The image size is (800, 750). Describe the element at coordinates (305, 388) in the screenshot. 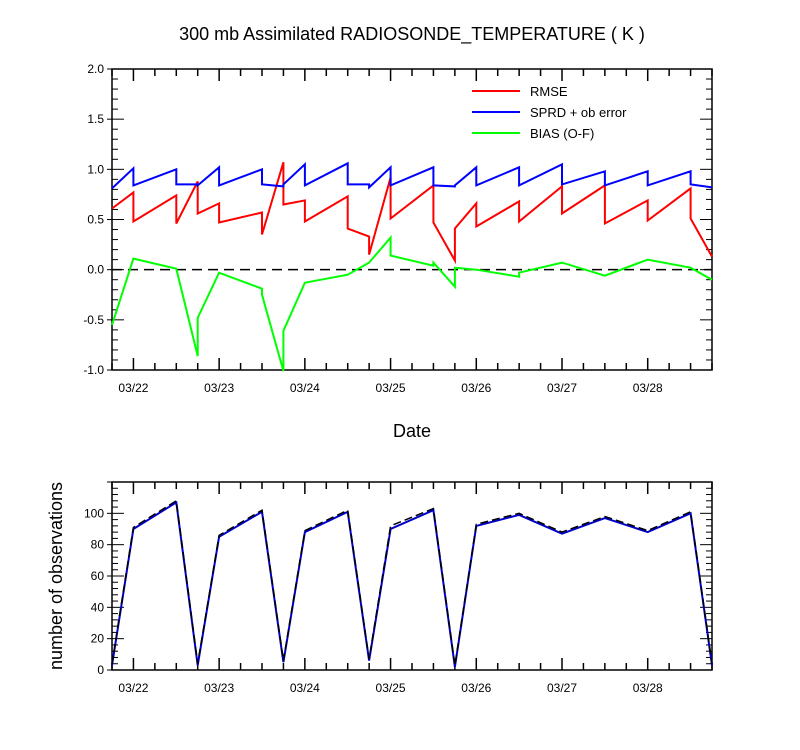

I see `top-xtick-label: 03/24` at that location.